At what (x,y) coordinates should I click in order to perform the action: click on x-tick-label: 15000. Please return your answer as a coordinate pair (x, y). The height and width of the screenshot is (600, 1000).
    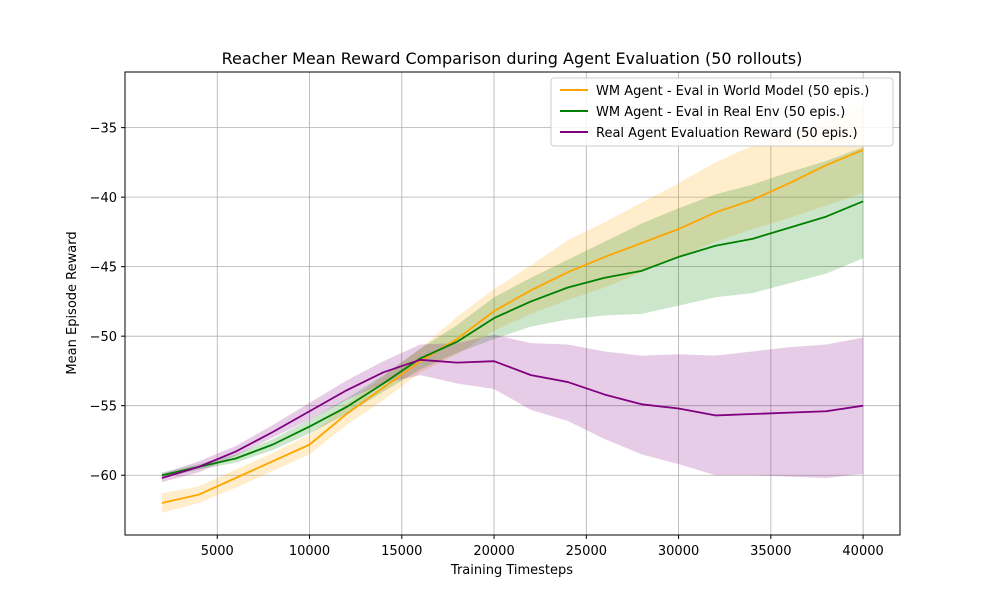
    Looking at the image, I should click on (401, 551).